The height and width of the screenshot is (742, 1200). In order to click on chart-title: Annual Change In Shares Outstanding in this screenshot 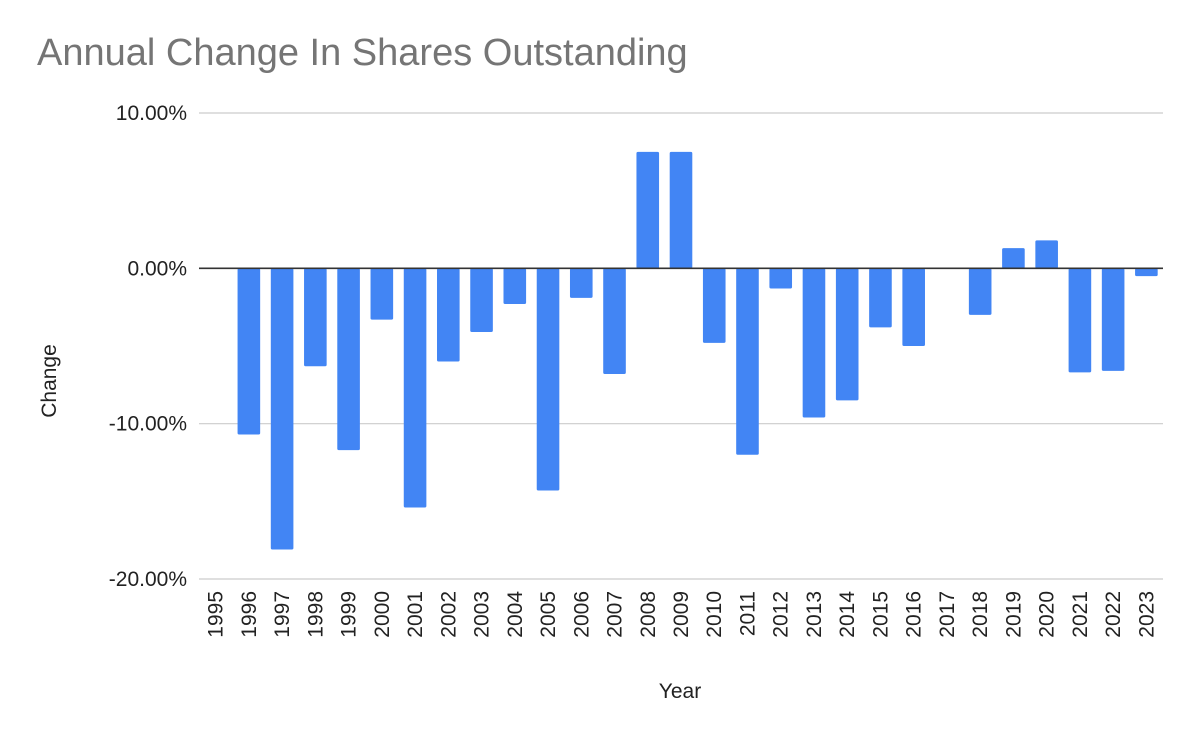, I will do `click(362, 53)`.